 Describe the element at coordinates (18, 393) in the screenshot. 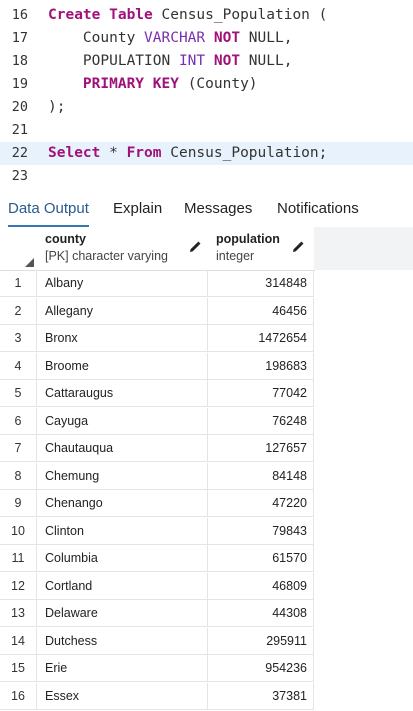

I see `row-number: 5` at that location.